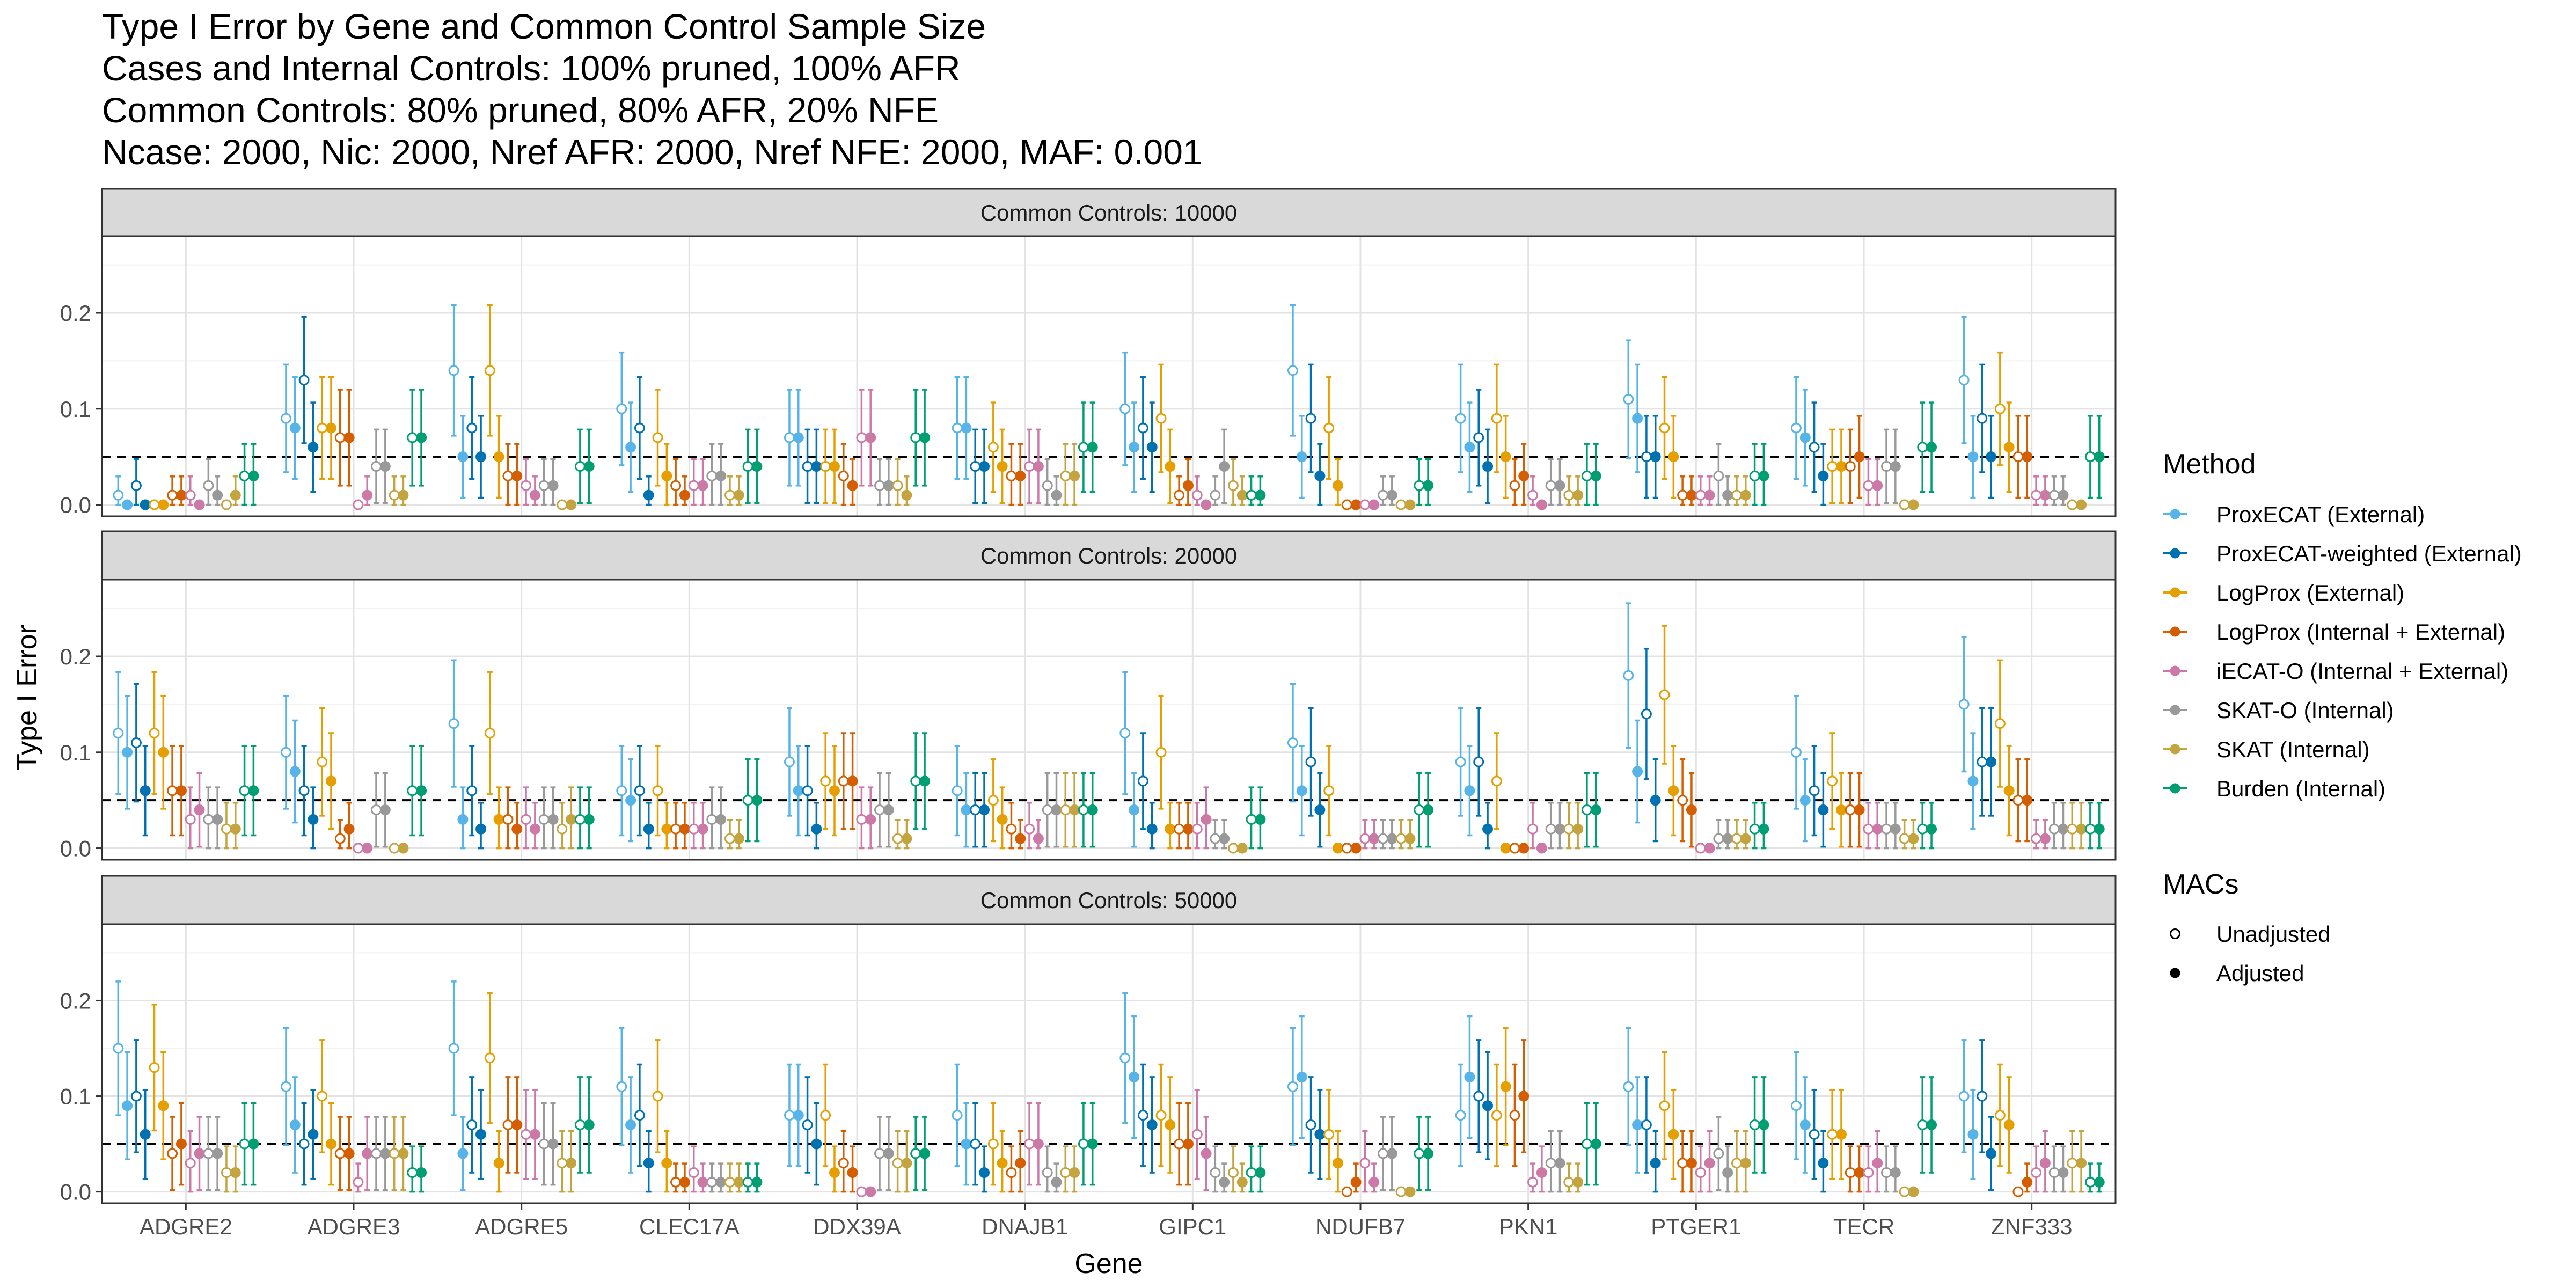 Image resolution: width=2576 pixels, height=1288 pixels. I want to click on x-tick-label: DDX39A, so click(857, 1226).